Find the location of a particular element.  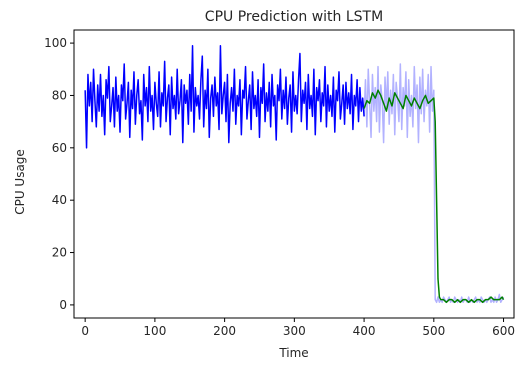

y-tick-label: 40 is located at coordinates (59, 200).